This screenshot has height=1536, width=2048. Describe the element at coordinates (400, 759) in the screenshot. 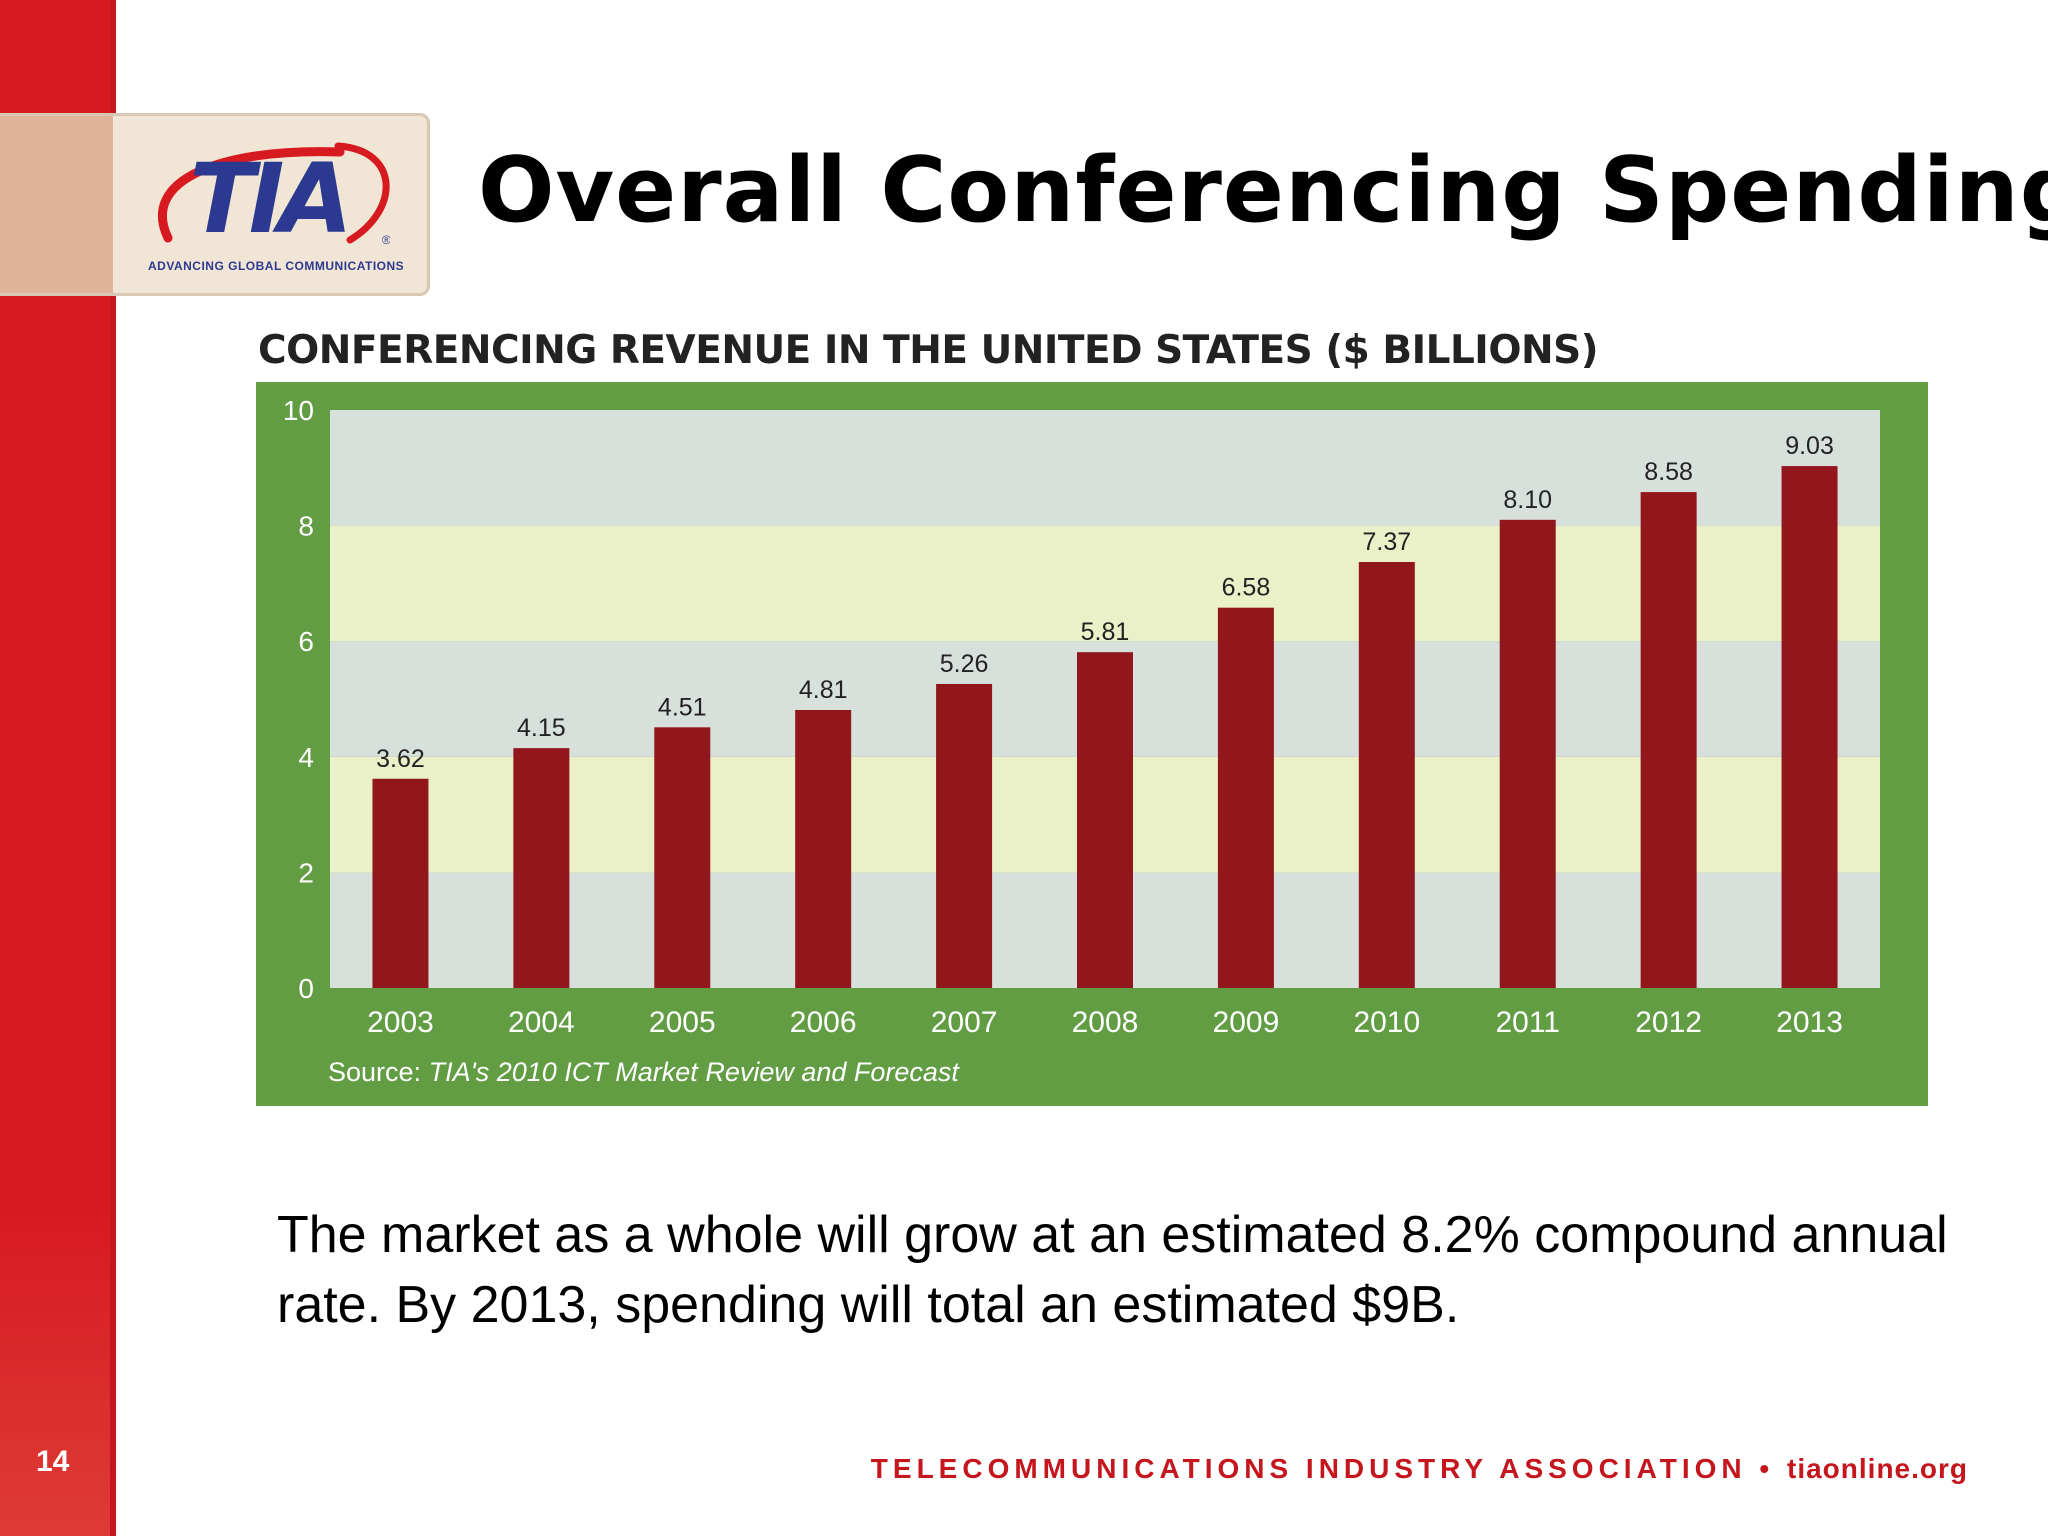

I see `bar-value-label: 3.62` at that location.